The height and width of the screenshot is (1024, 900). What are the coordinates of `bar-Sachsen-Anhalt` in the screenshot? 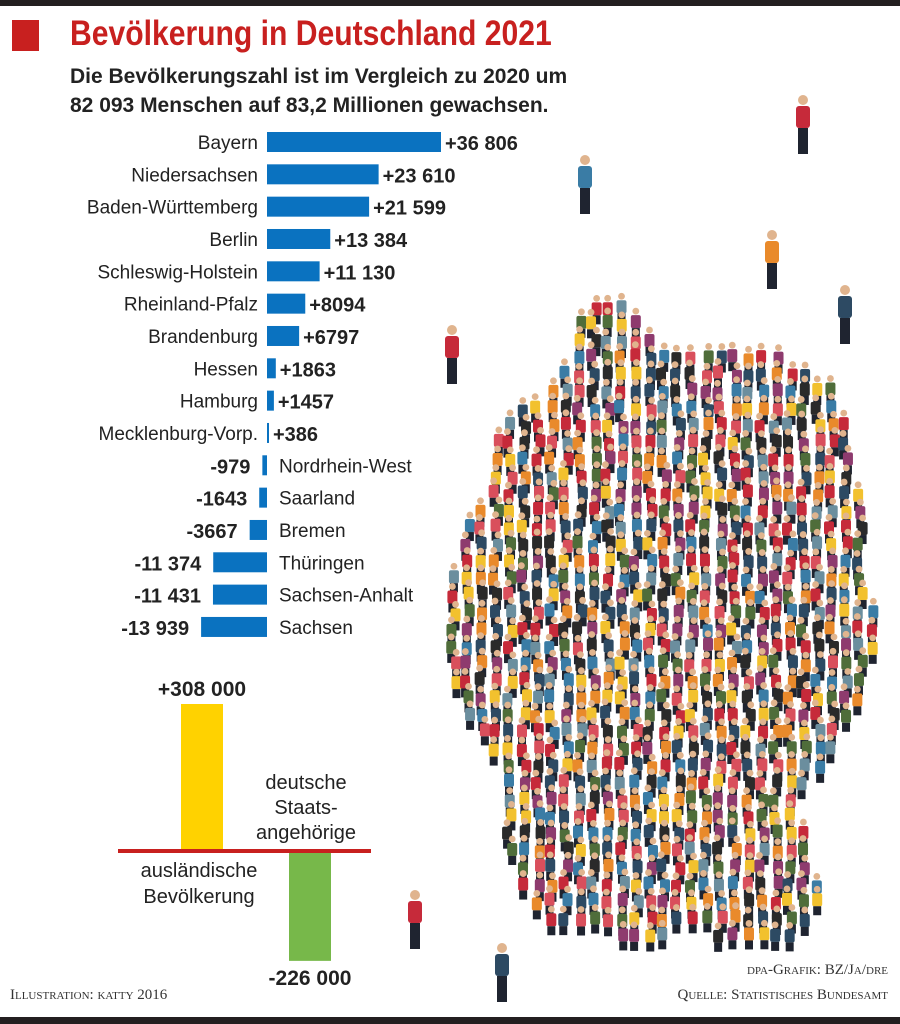 It's located at (239, 594).